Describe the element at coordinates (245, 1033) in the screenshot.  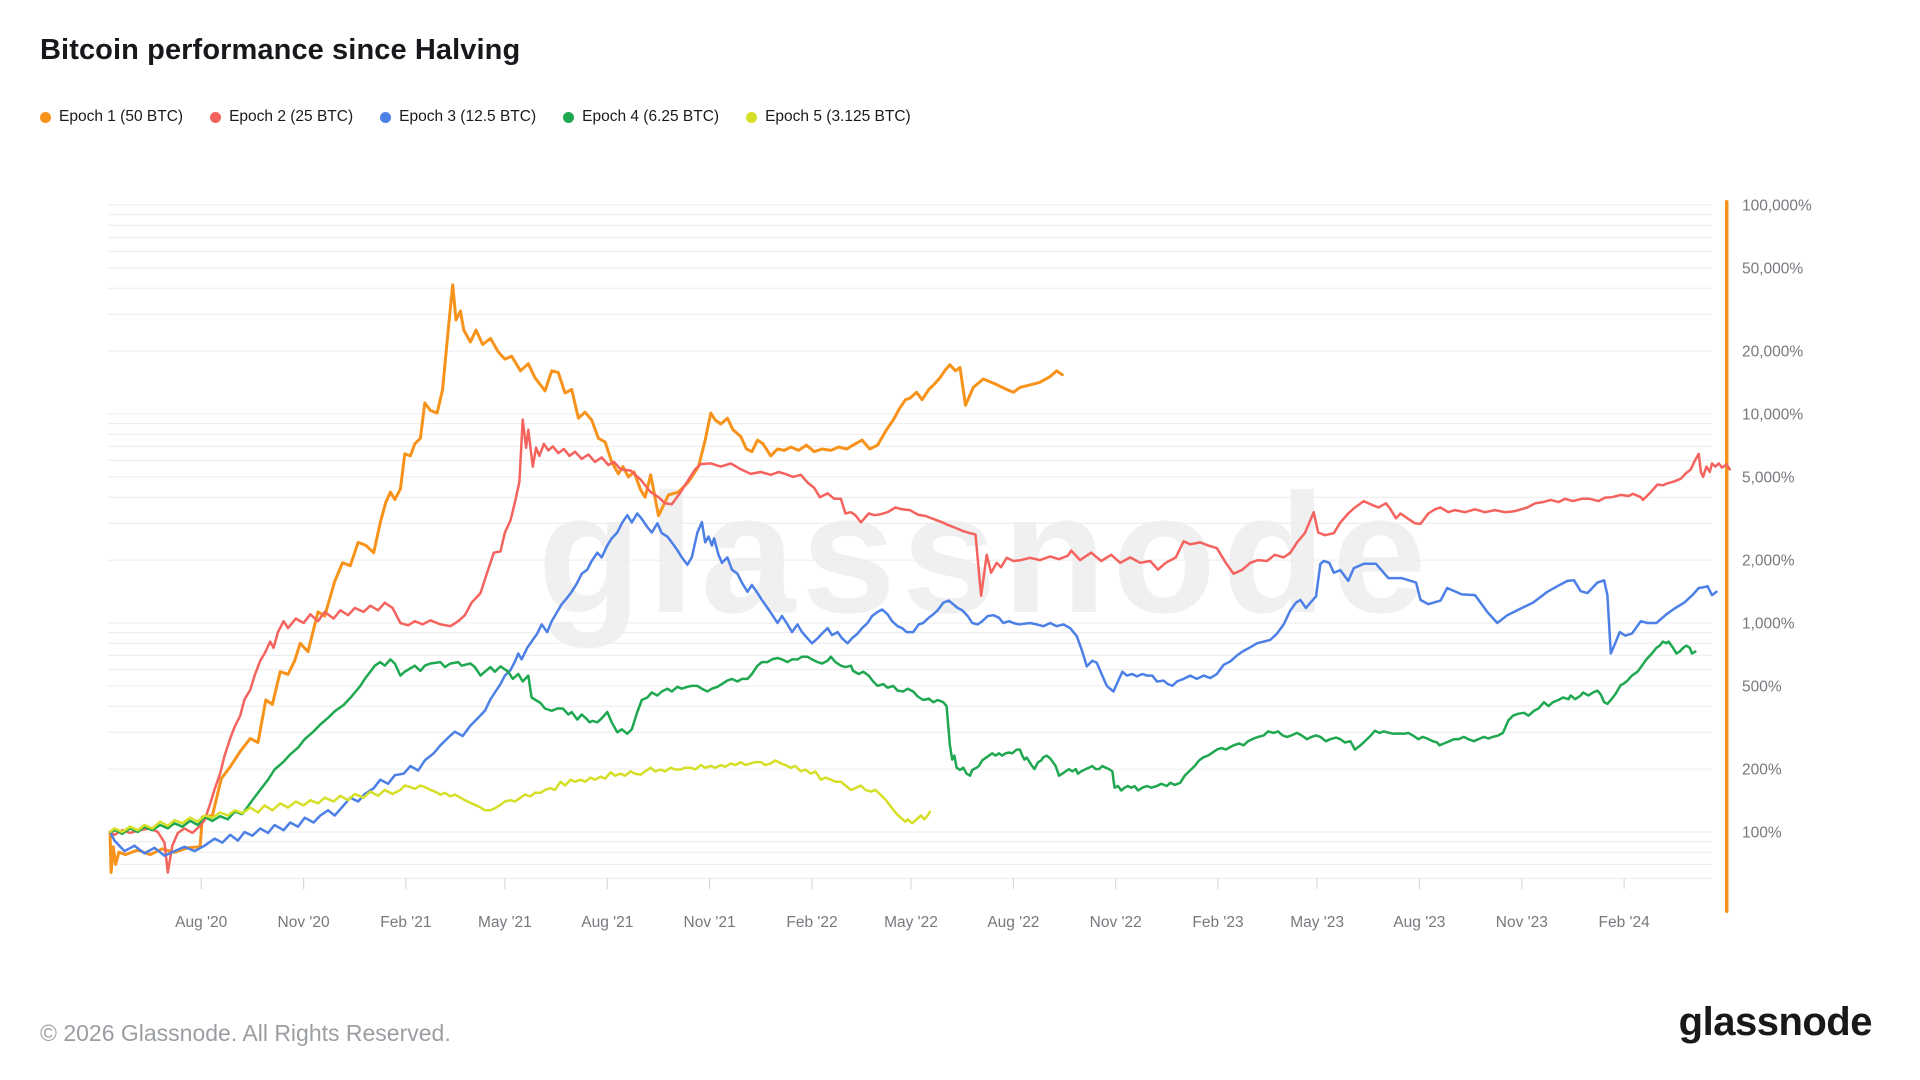
I see `footer-copyright: © 2026 Glassnode. All Rights Reserved.` at that location.